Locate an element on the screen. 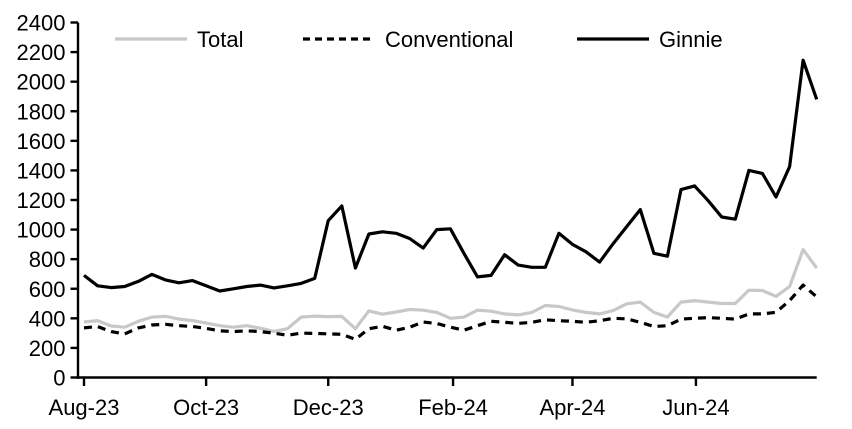  x-tick-label-feb-24: Feb-24 is located at coordinates (453, 407).